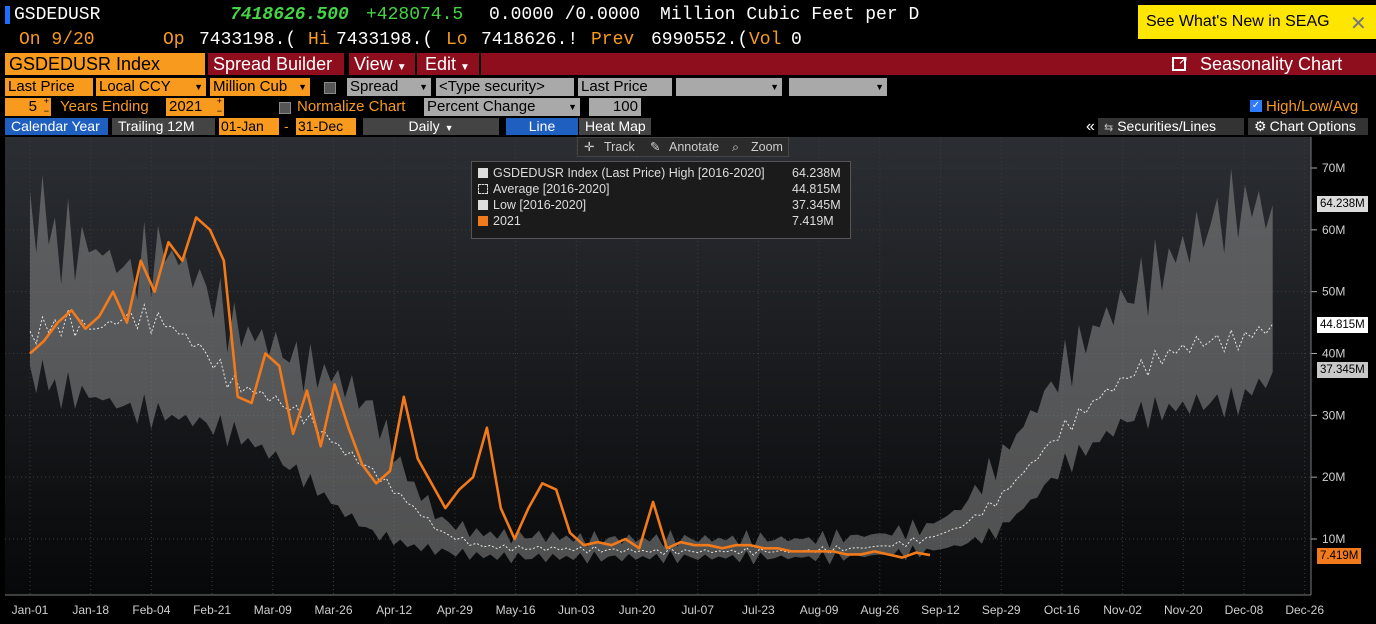 This screenshot has width=1376, height=624. What do you see at coordinates (544, 189) in the screenshot?
I see `legend-item-avg: Average [2016-2020]` at bounding box center [544, 189].